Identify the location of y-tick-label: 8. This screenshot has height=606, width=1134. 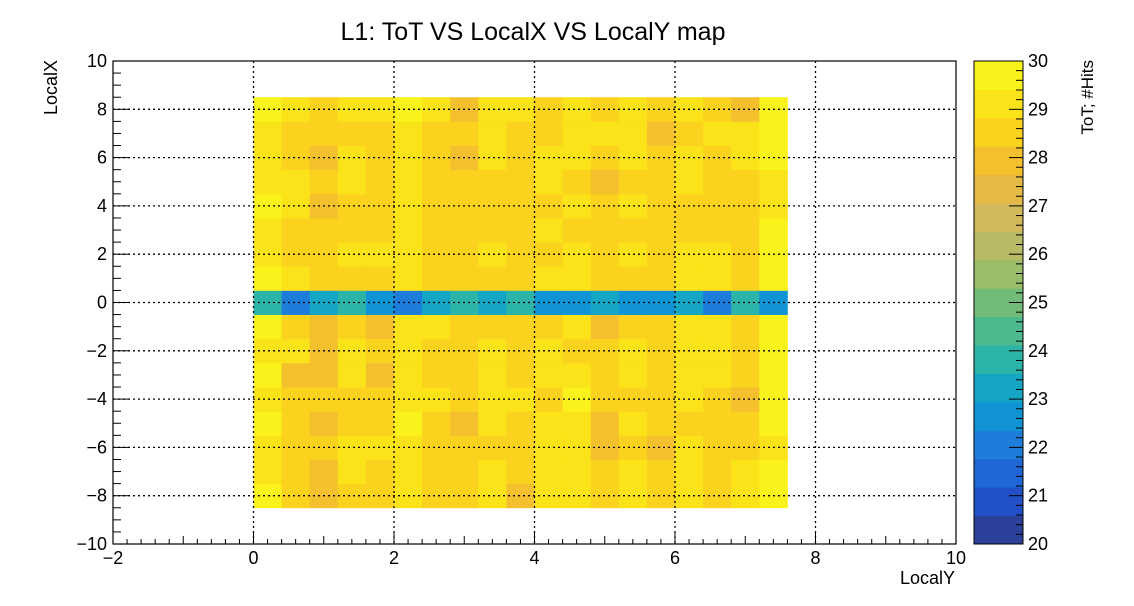
(102, 109).